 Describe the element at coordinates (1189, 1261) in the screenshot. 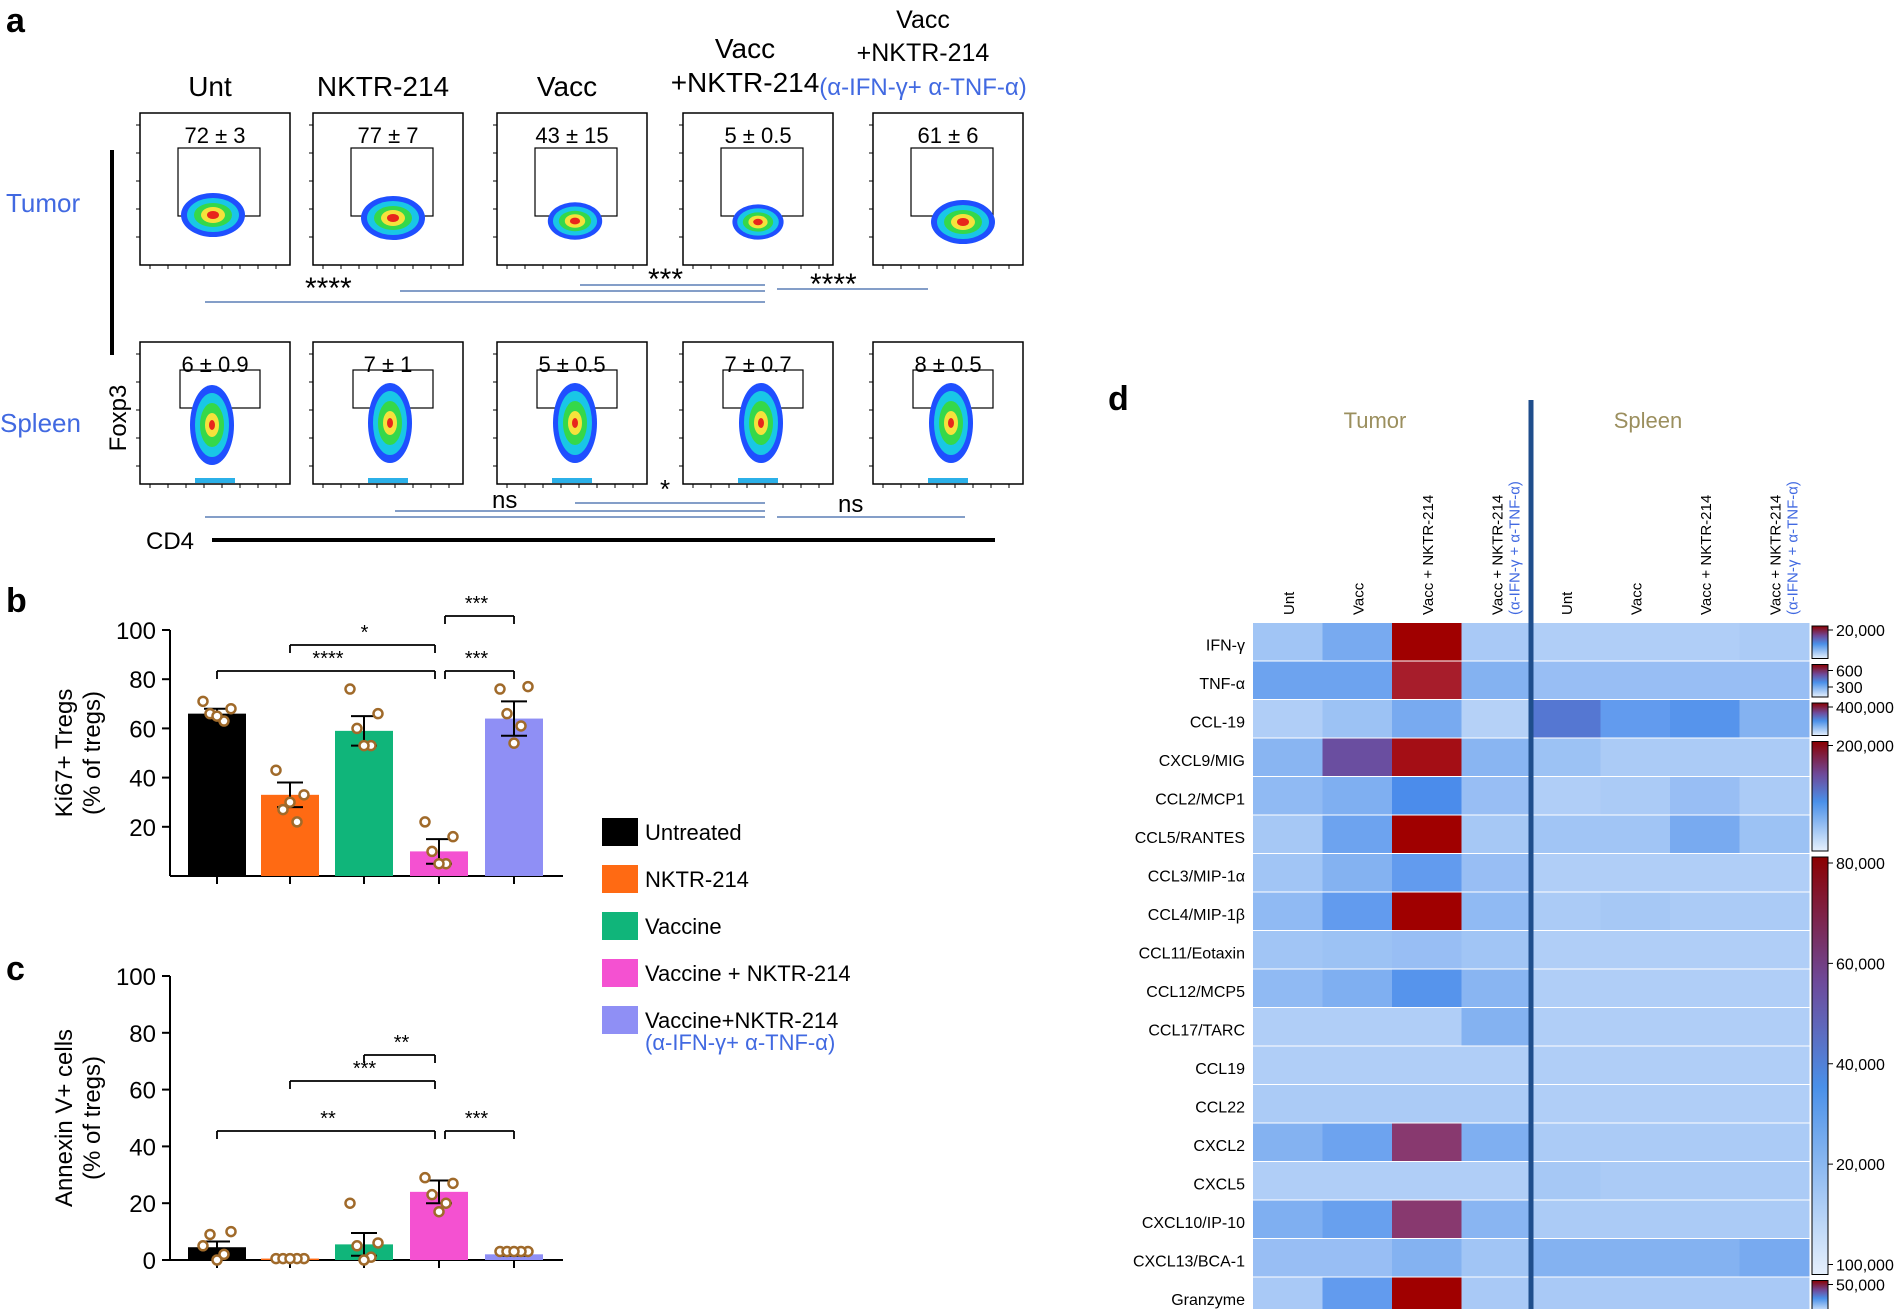

I see `heatmap-row-label: CXCL13/BCA-1` at that location.